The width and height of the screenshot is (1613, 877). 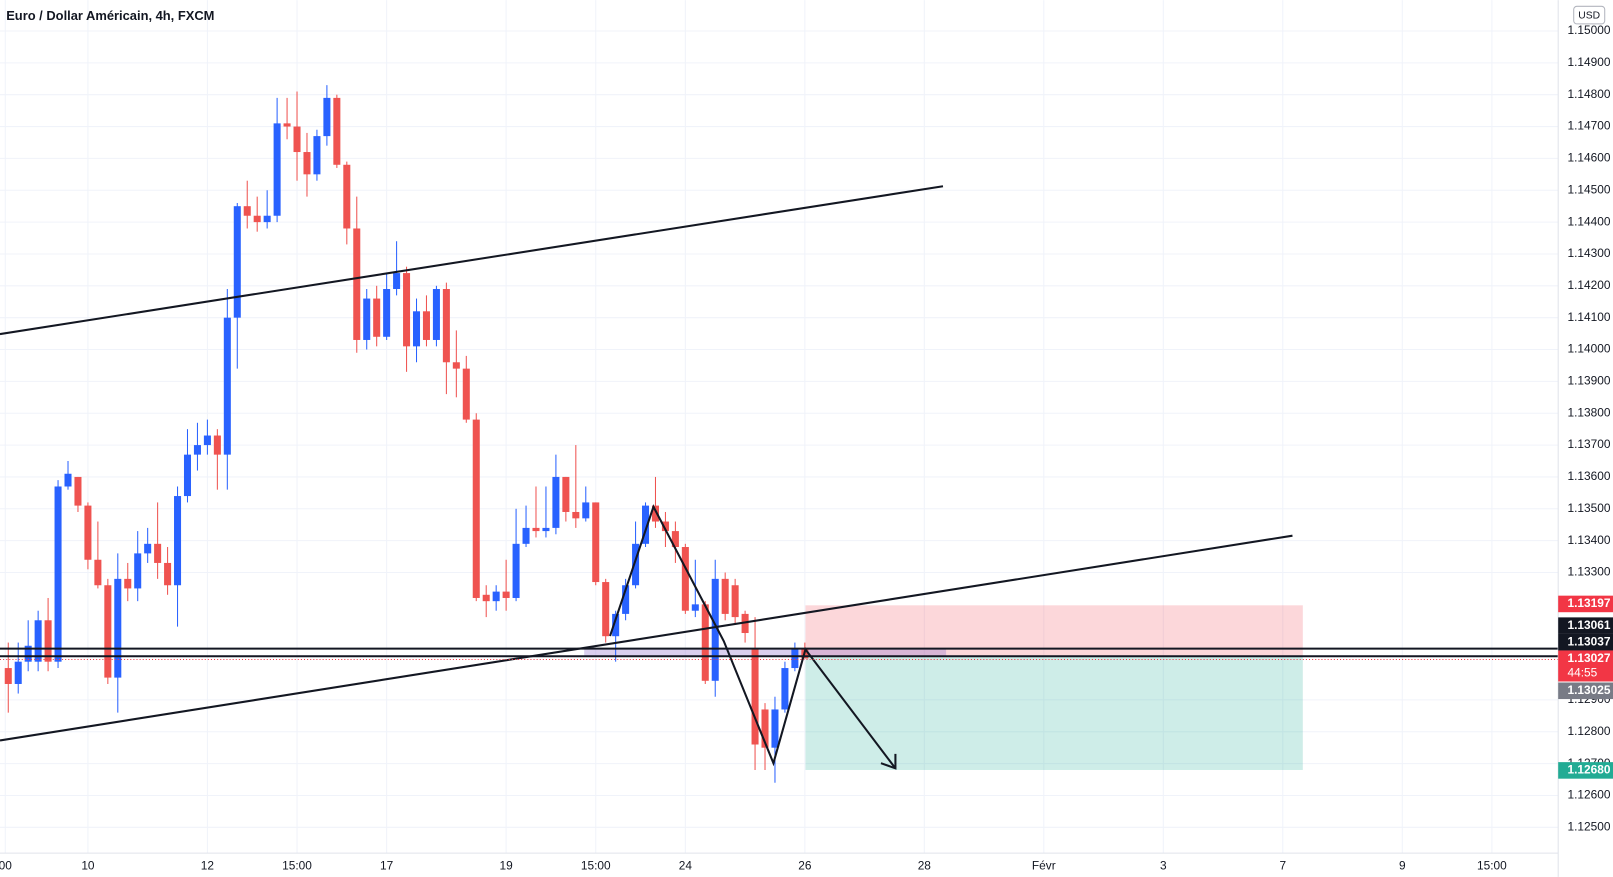 What do you see at coordinates (888, 761) in the screenshot?
I see `arrow-head` at bounding box center [888, 761].